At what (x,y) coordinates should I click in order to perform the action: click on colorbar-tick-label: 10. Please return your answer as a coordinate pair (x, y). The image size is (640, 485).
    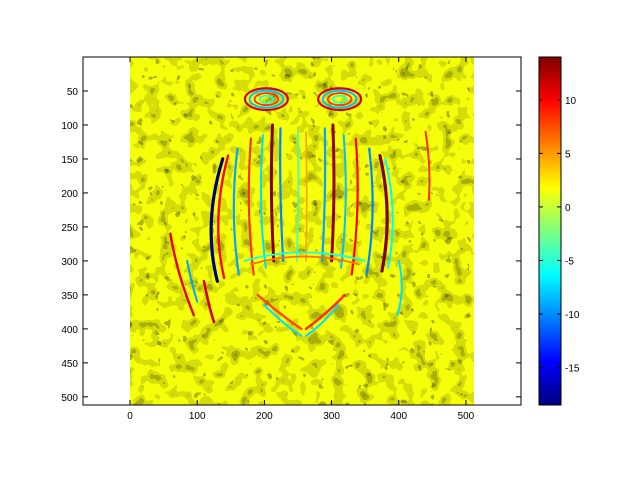
    Looking at the image, I should click on (571, 101).